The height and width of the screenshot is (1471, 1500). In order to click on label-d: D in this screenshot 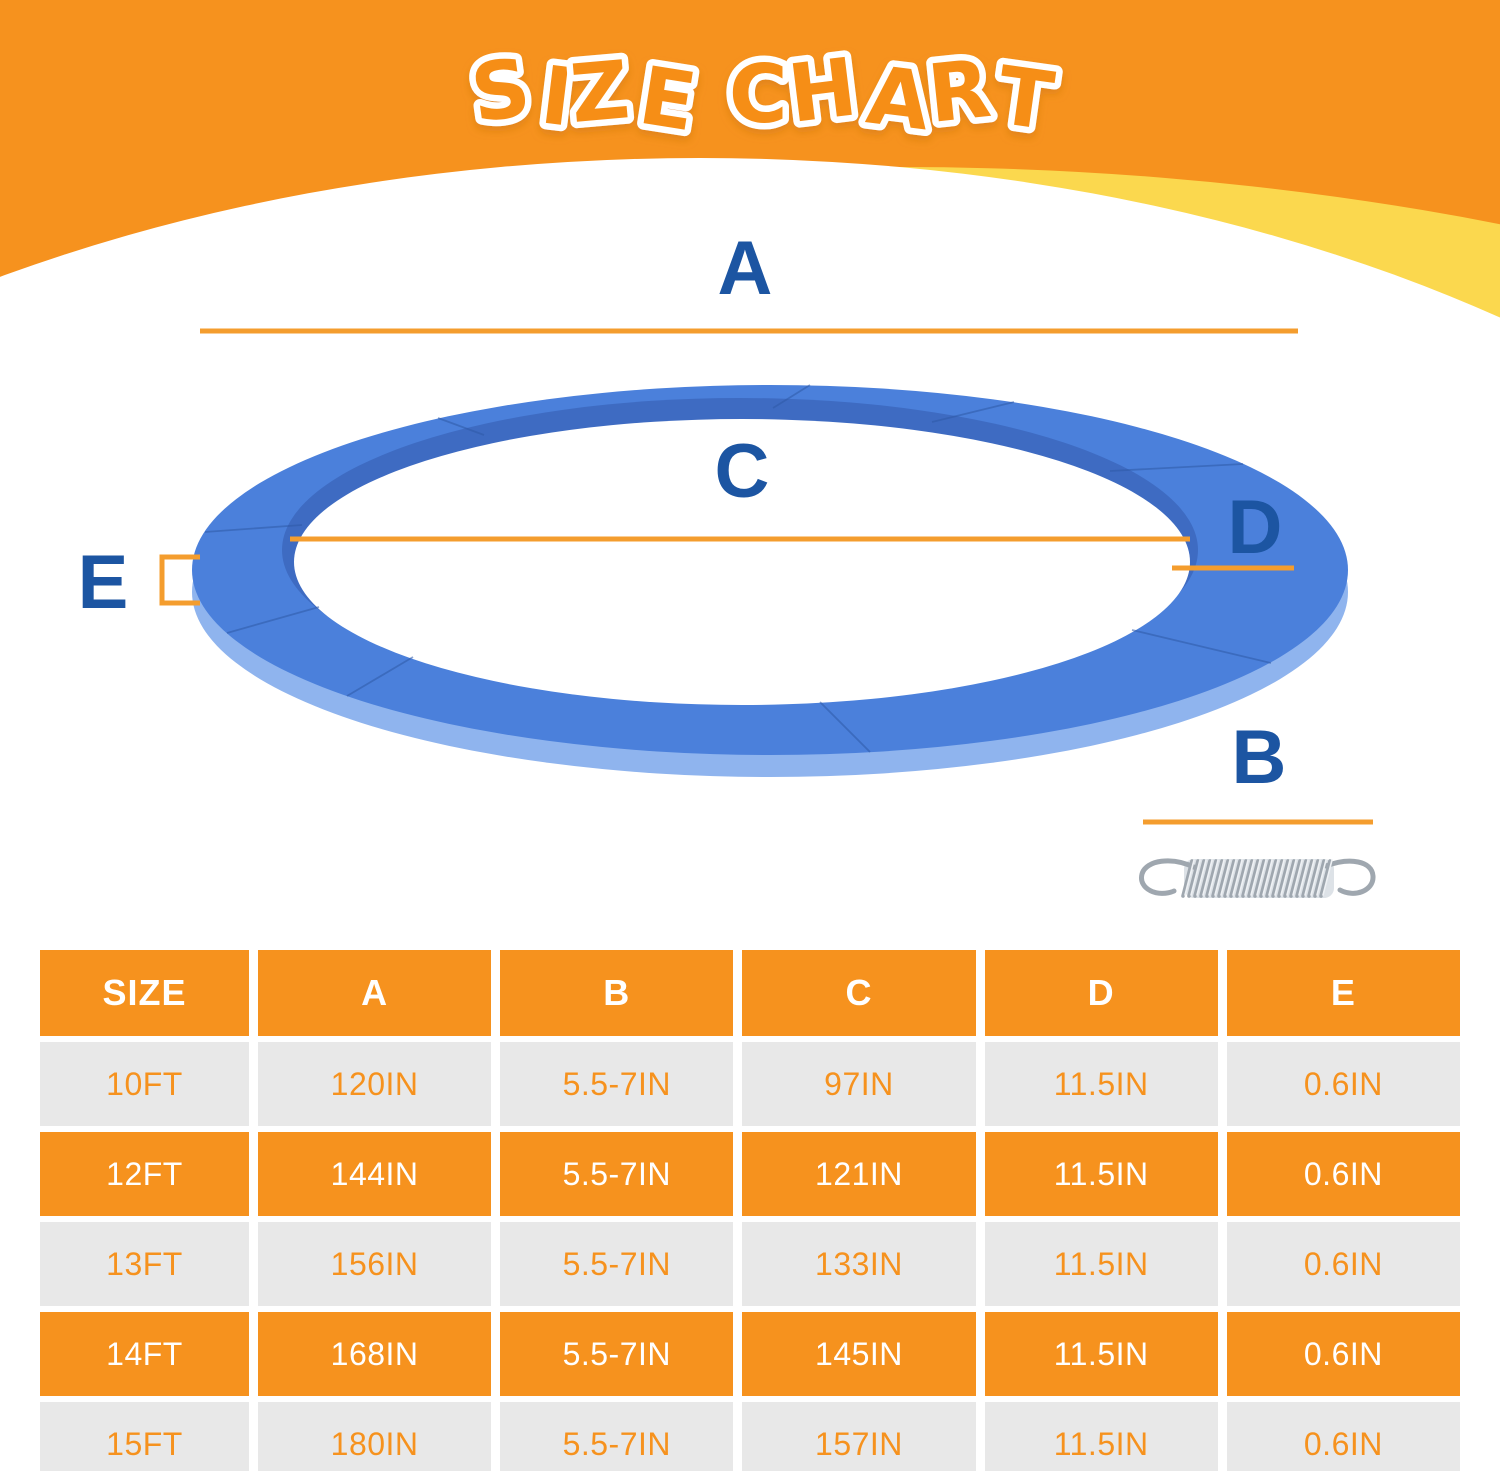, I will do `click(1255, 527)`.